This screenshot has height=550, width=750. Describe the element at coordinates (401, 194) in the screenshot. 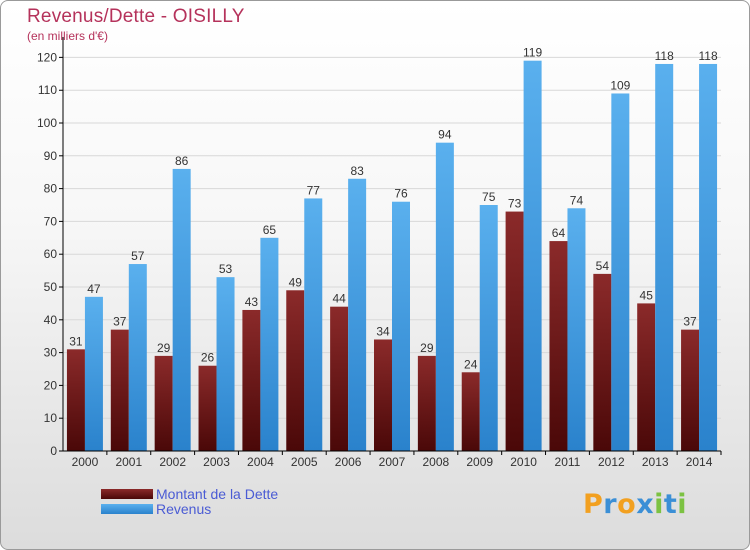

I see `data-label-revenus: 76` at that location.